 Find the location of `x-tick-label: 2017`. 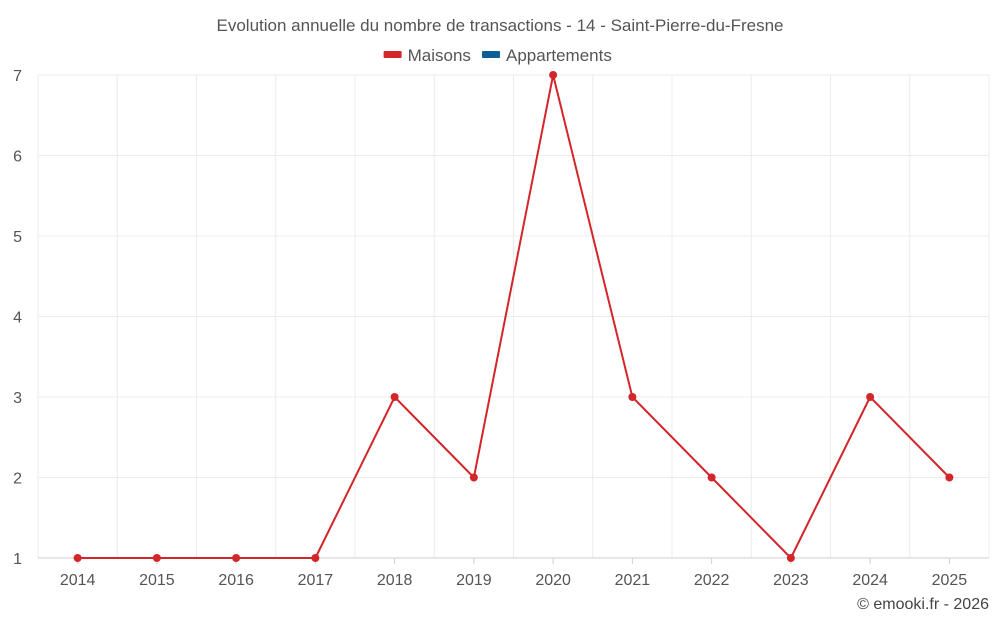

x-tick-label: 2017 is located at coordinates (316, 580).